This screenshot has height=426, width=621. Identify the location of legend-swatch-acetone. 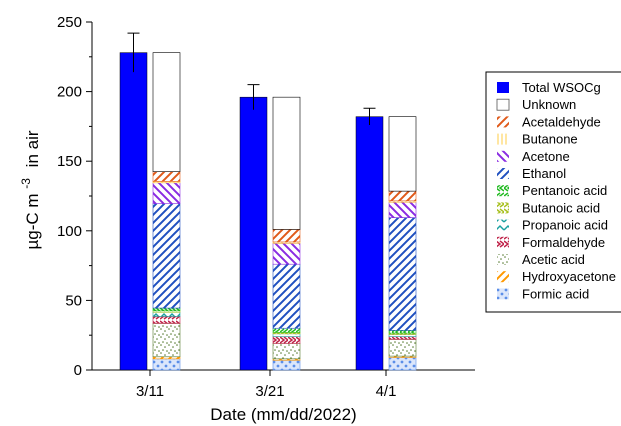
(503, 156).